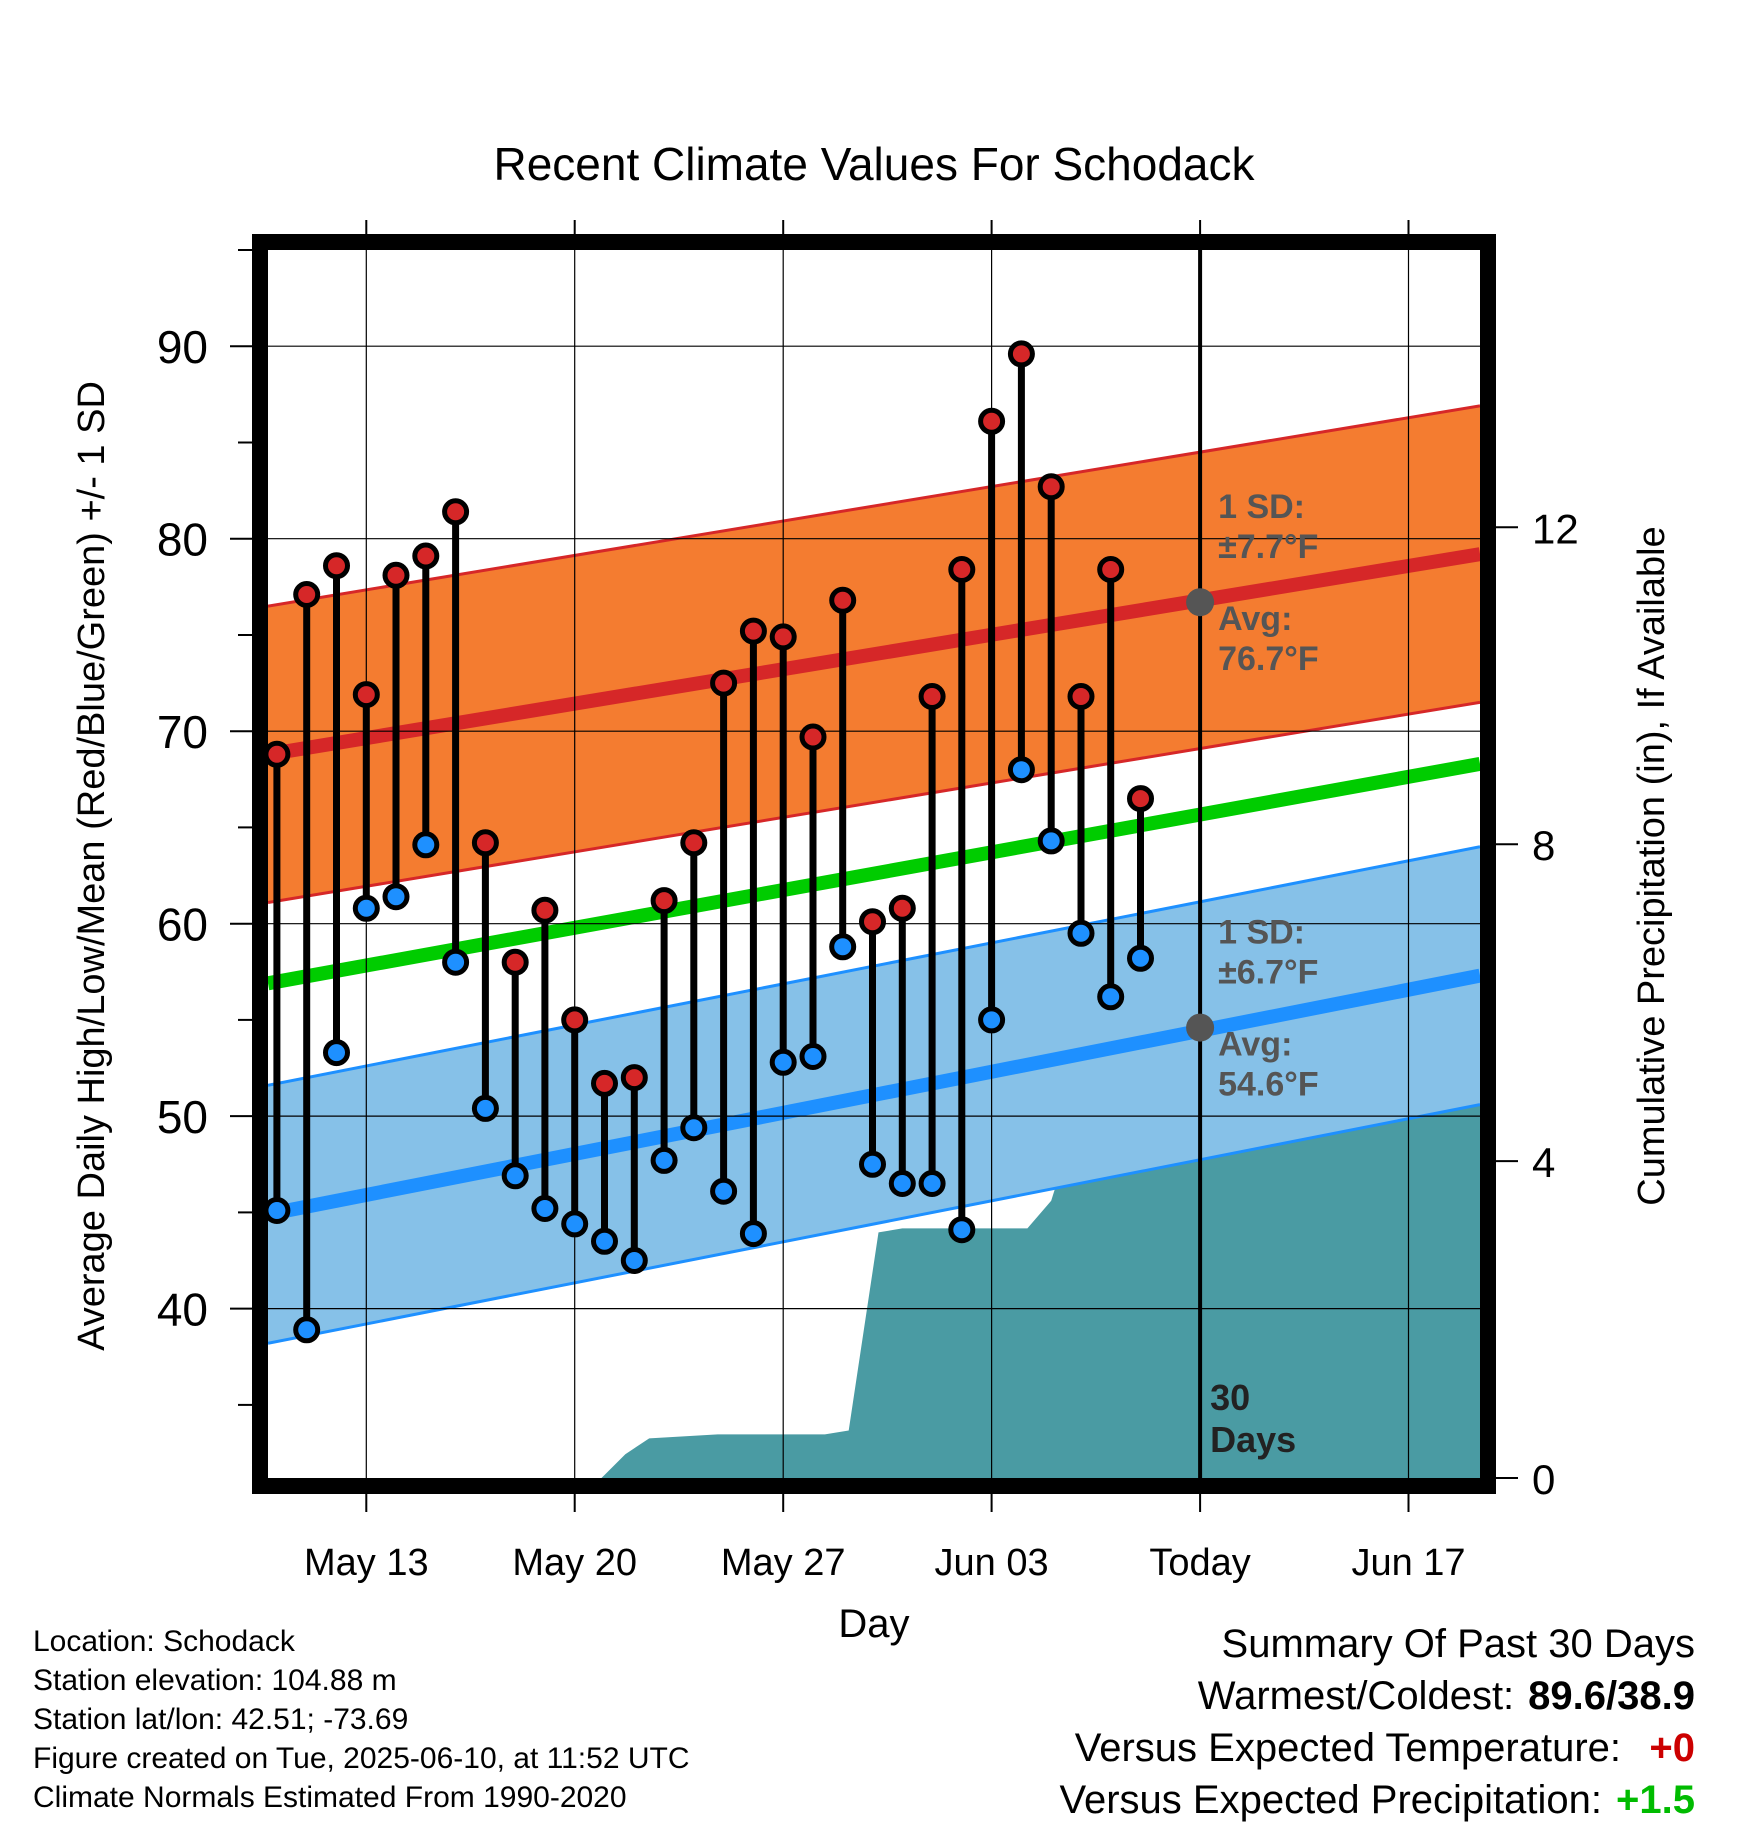 The height and width of the screenshot is (1828, 1748). I want to click on x-tick-label: Today, so click(1199, 1563).